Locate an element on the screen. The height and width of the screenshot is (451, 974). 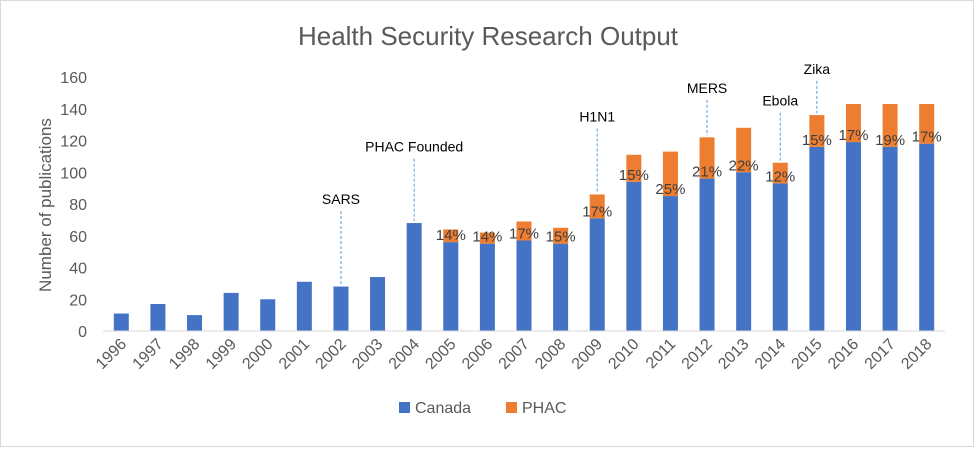
x-tick-label: 2000 is located at coordinates (257, 354).